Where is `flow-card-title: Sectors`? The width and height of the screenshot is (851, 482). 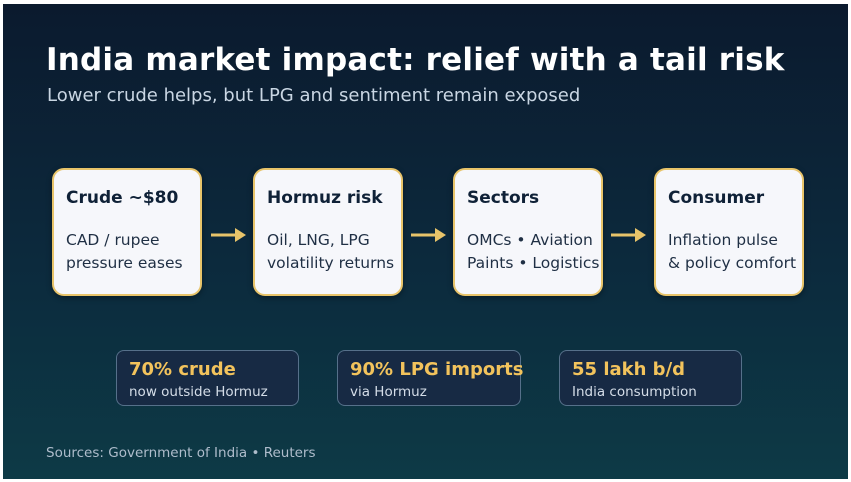
flow-card-title: Sectors is located at coordinates (503, 198).